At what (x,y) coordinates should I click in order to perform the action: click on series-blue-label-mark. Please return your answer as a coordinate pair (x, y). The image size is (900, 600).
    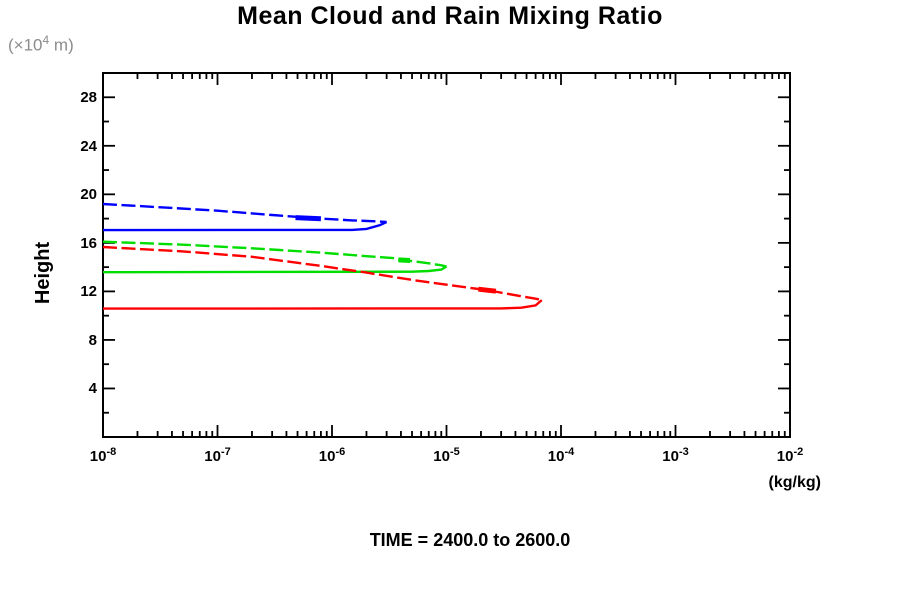
    Looking at the image, I should click on (308, 218).